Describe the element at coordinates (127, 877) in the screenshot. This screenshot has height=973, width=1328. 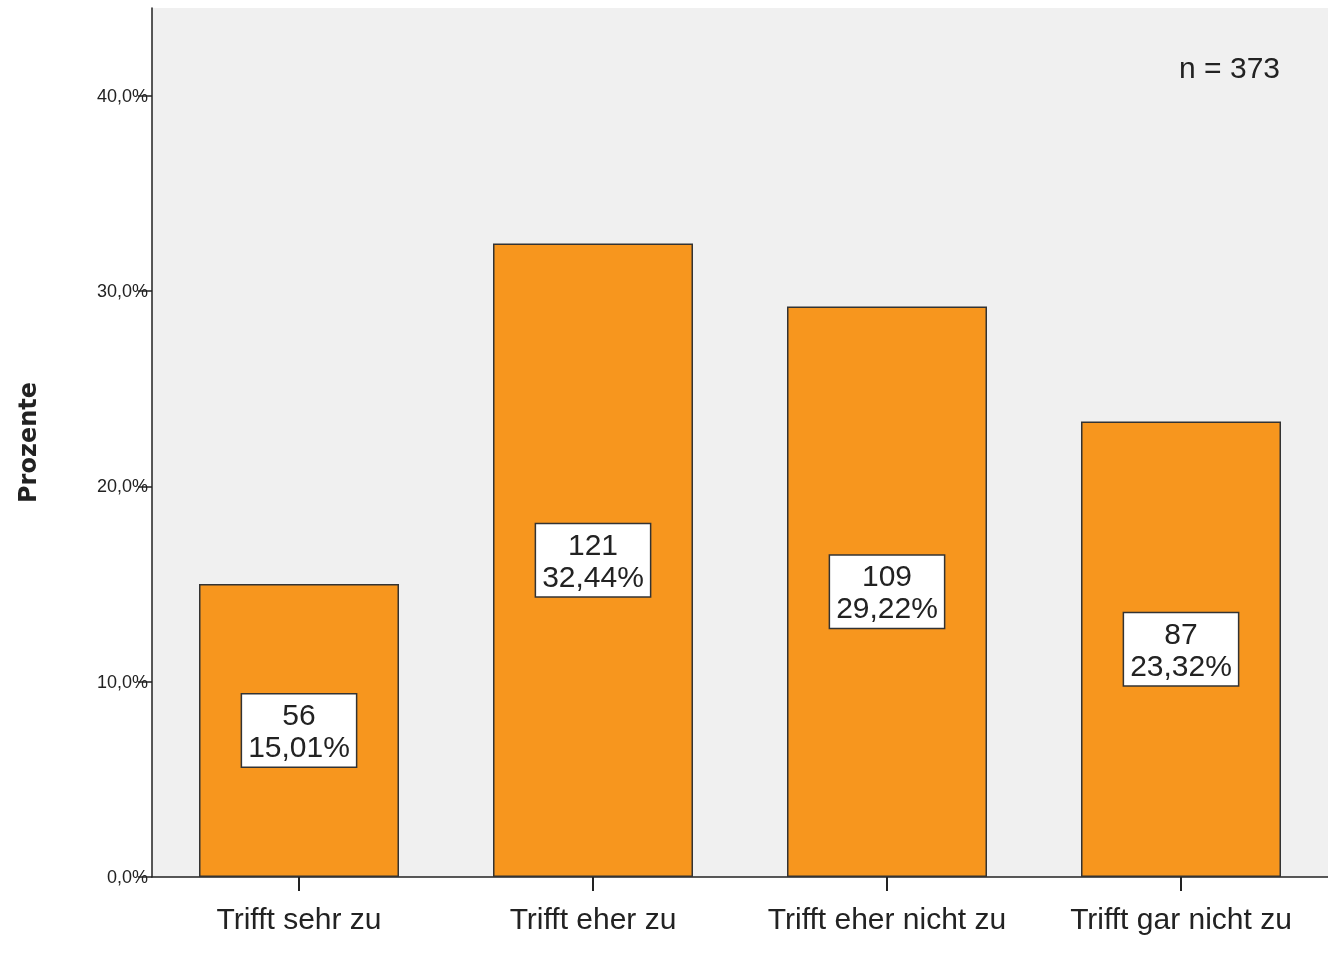
I see `y-tick-label: 0,0%` at that location.